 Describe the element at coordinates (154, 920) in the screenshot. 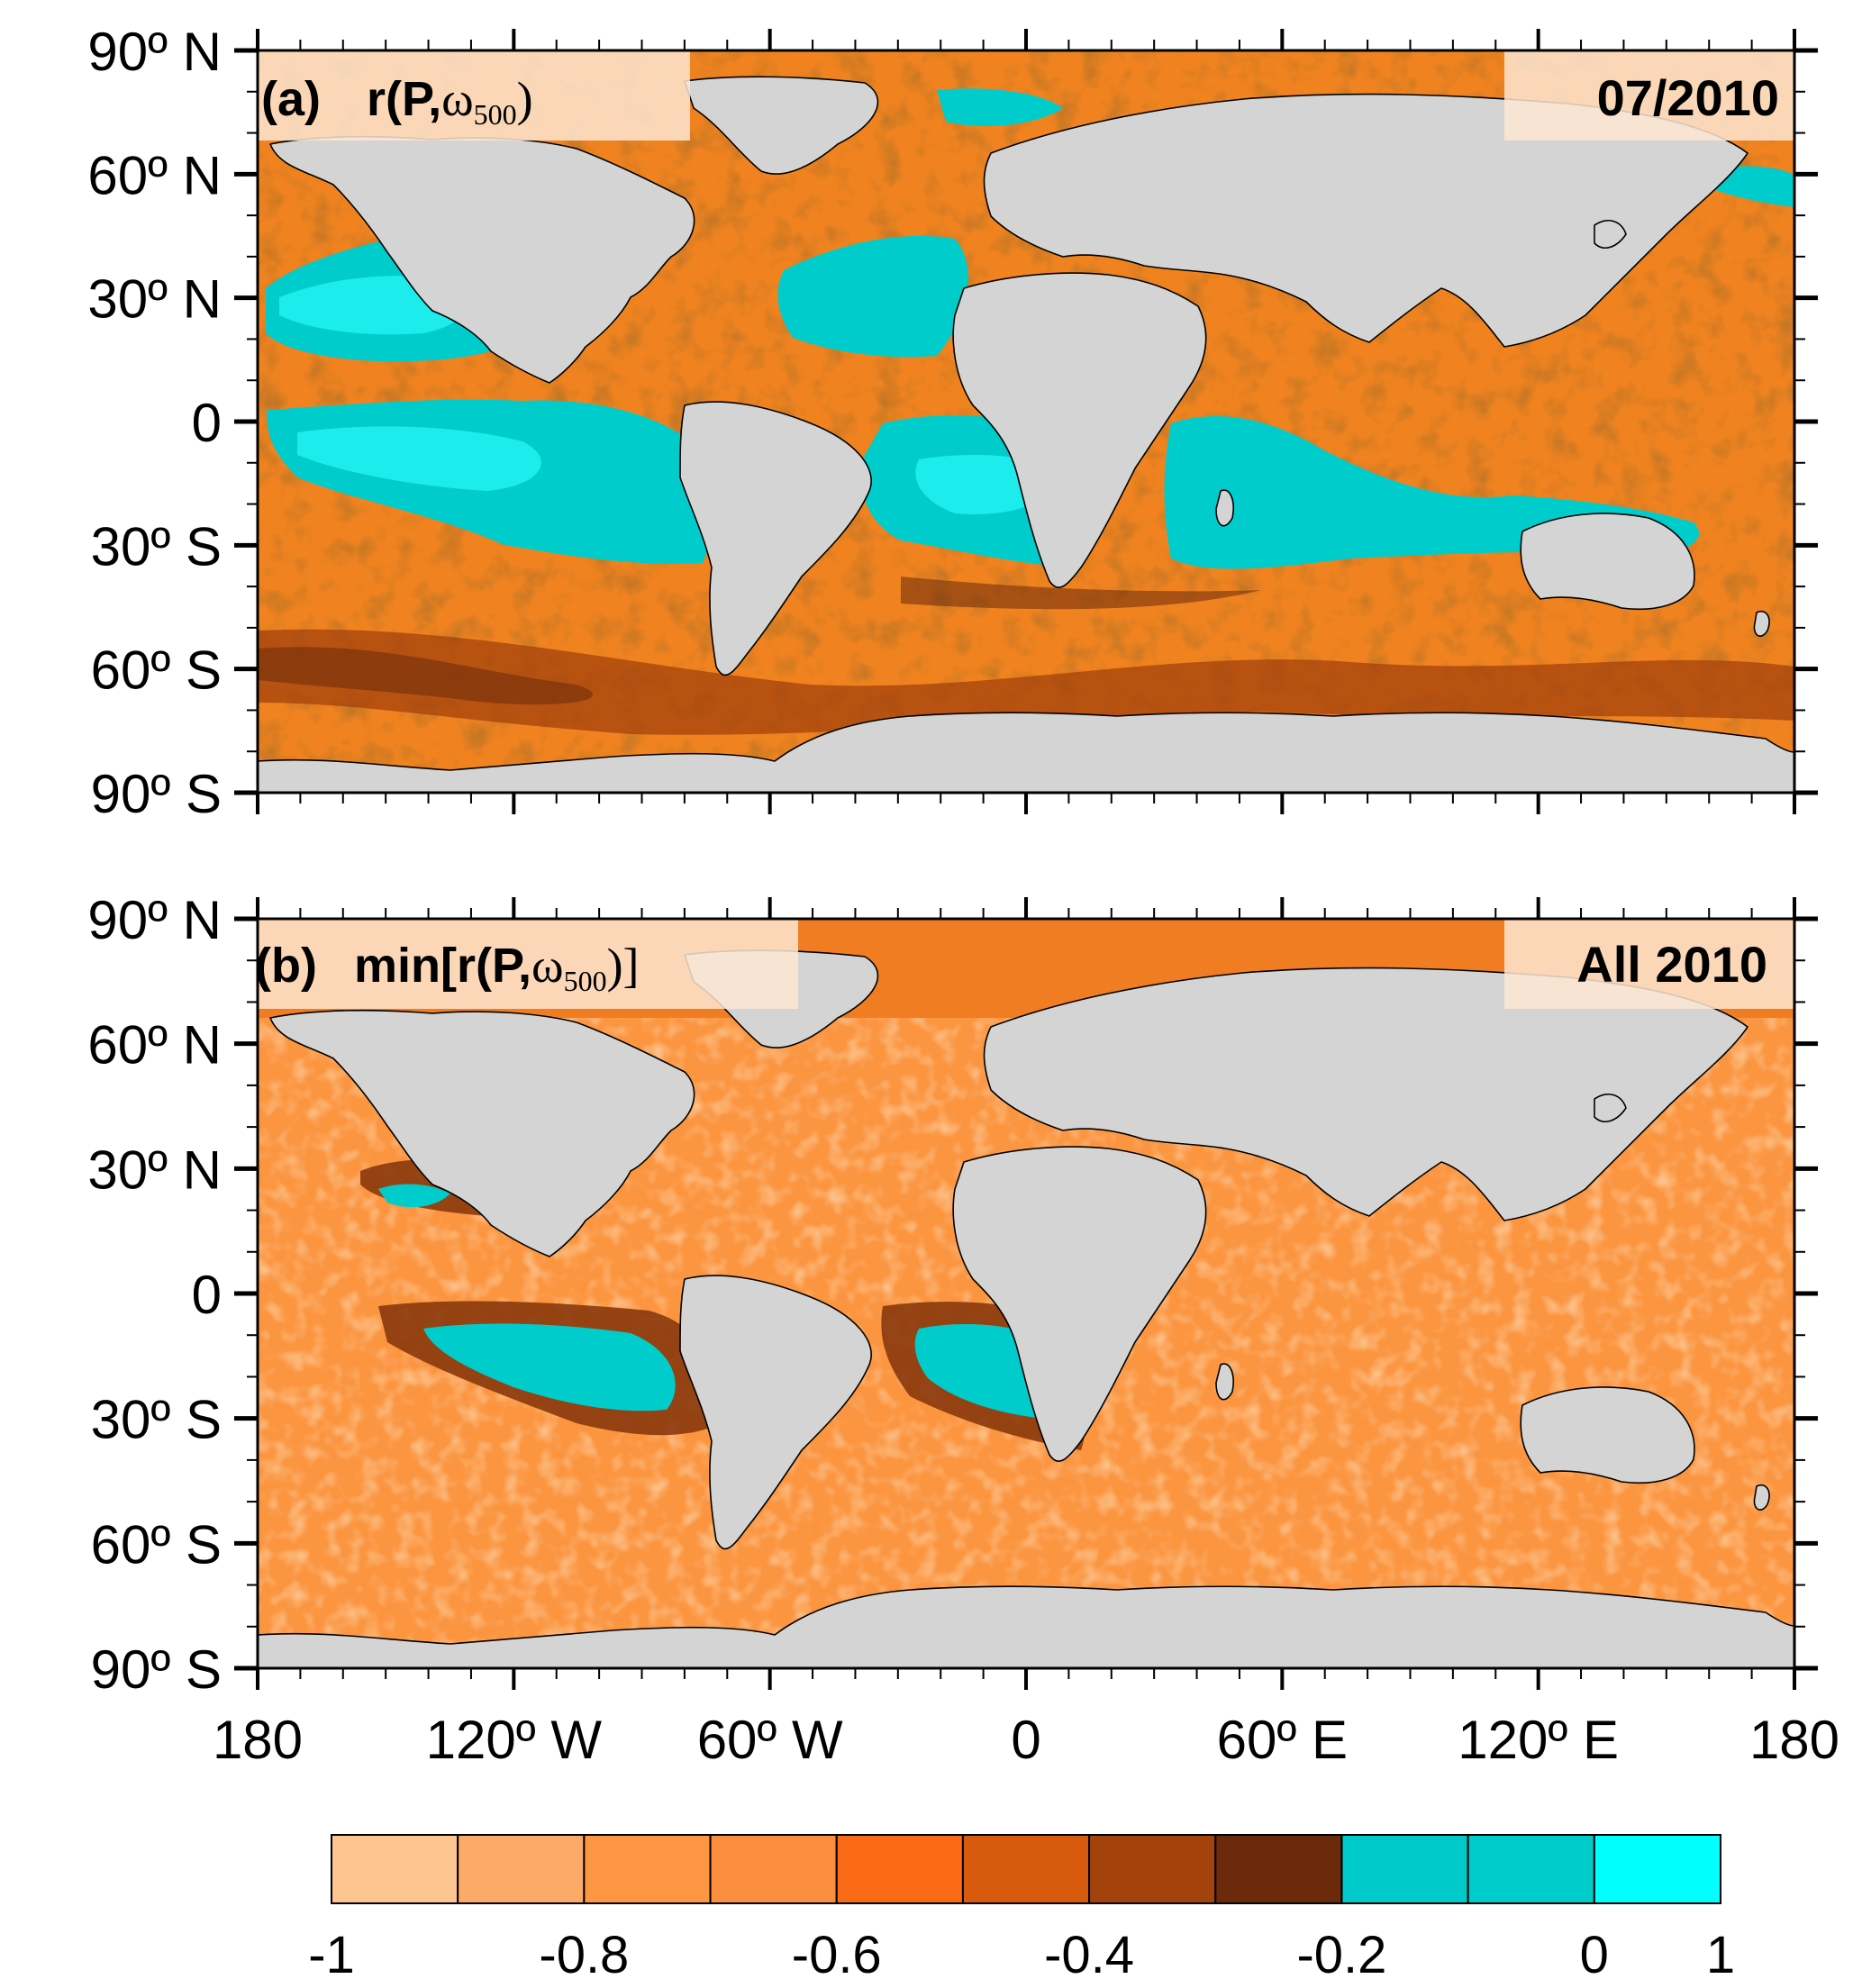

I see `panel-b-lat-label: 90º N` at that location.